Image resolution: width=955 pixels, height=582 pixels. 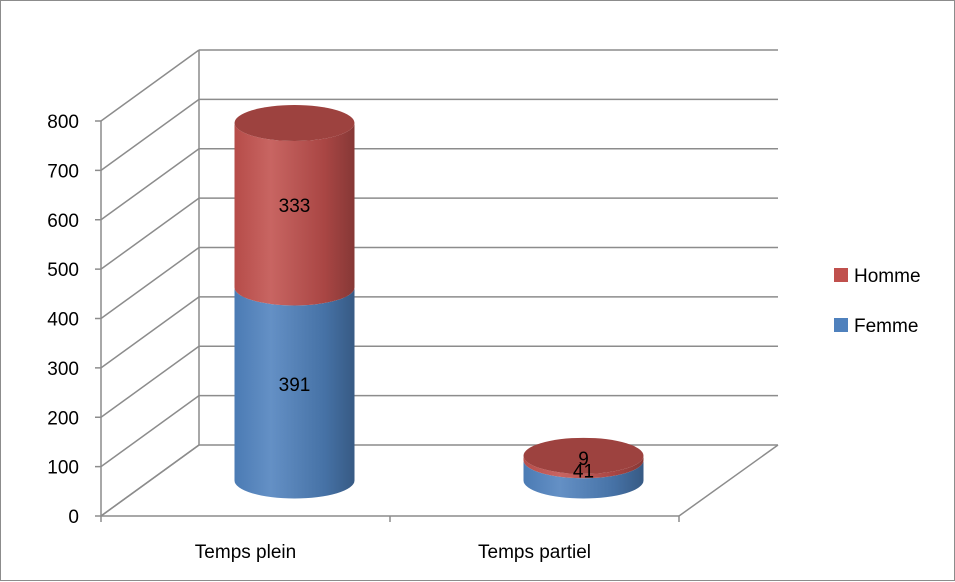 I want to click on y-tick-label: 300, so click(x=63, y=369).